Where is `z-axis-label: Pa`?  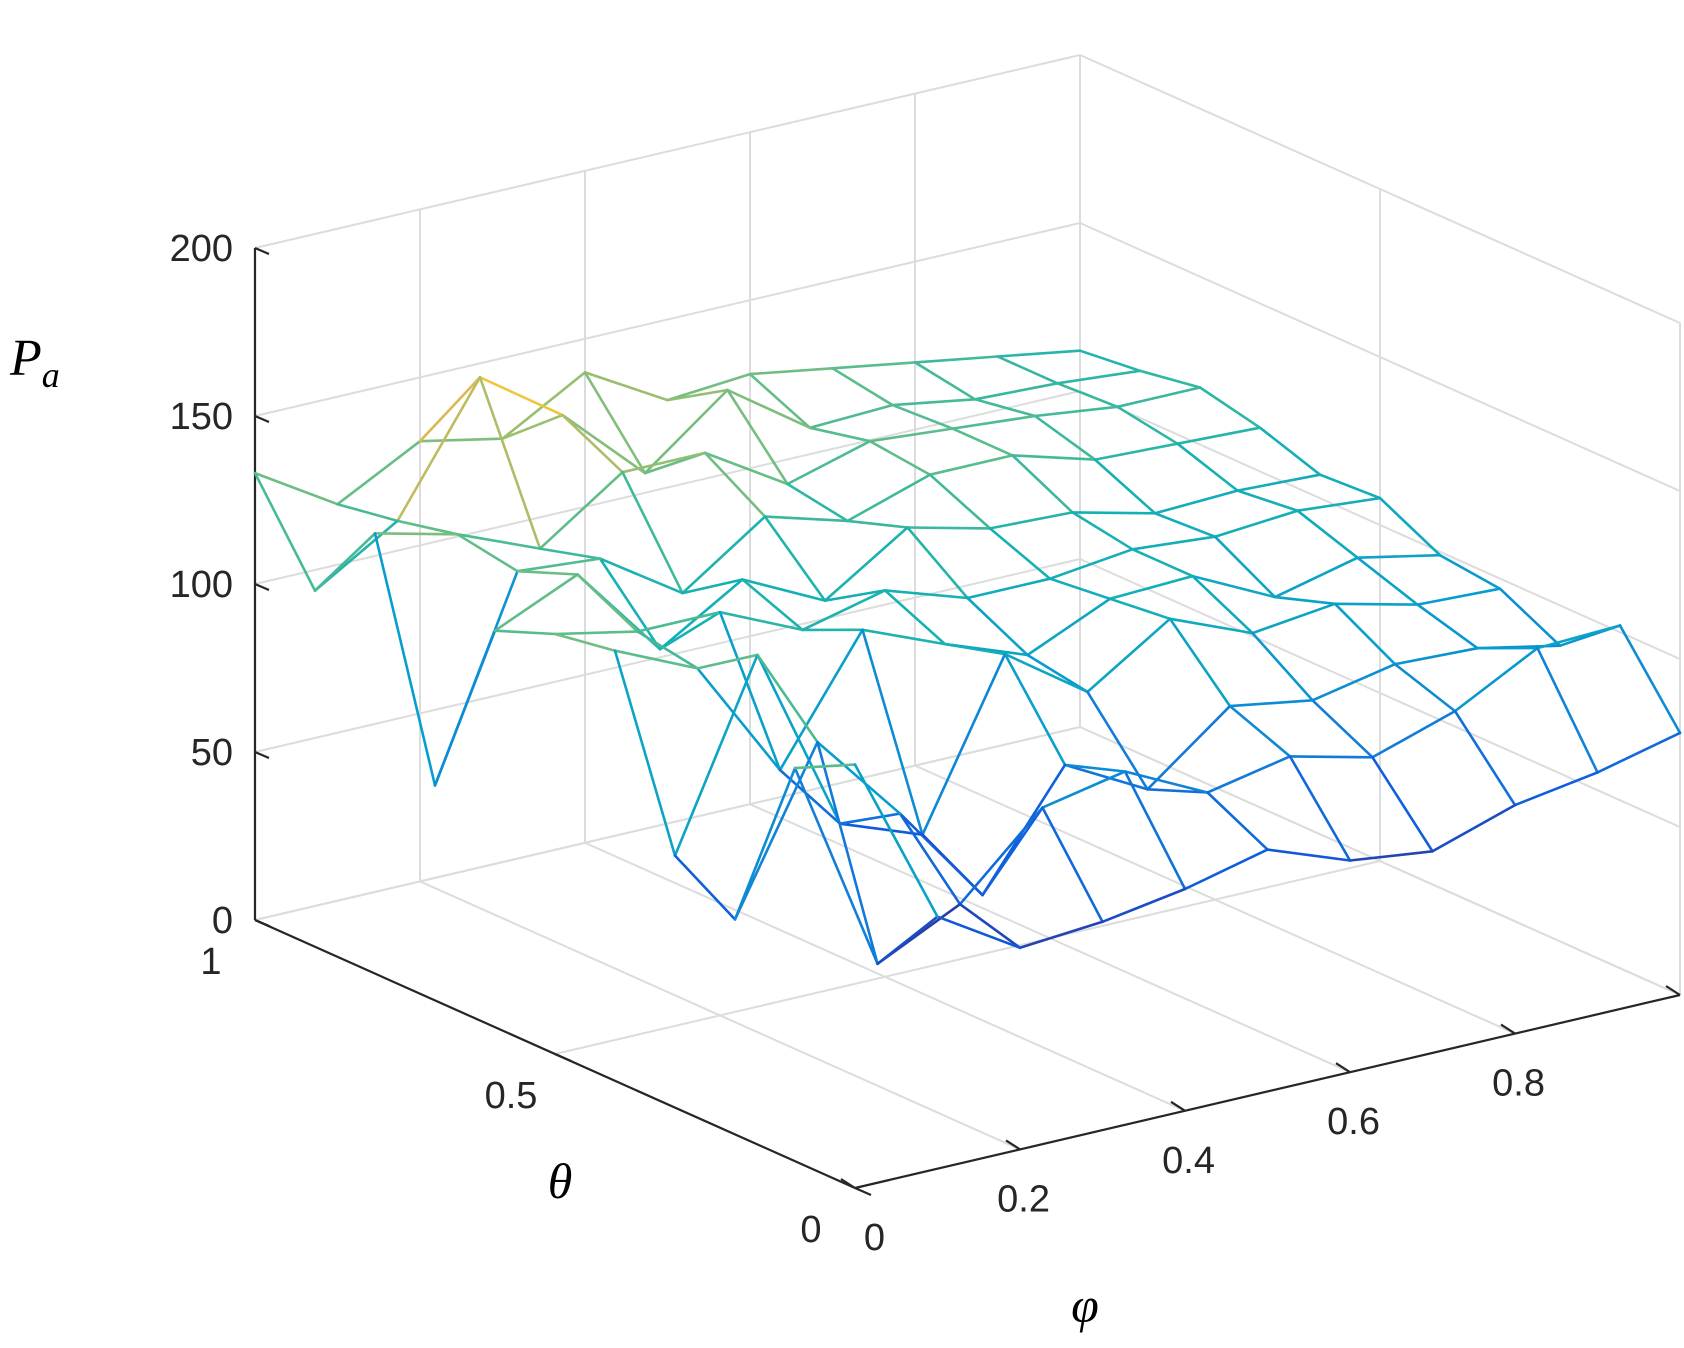
z-axis-label: Pa is located at coordinates (34, 362).